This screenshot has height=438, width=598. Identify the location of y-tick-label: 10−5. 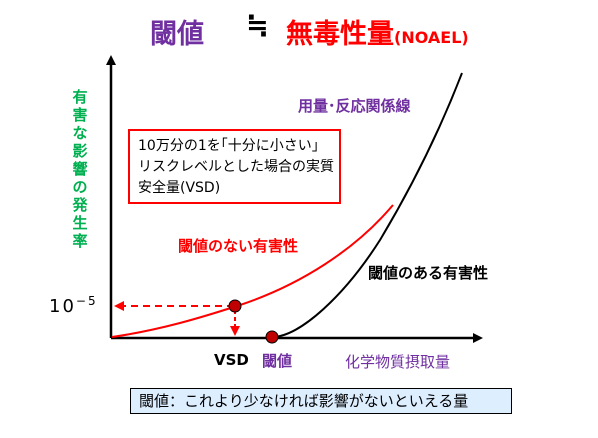
(73, 305).